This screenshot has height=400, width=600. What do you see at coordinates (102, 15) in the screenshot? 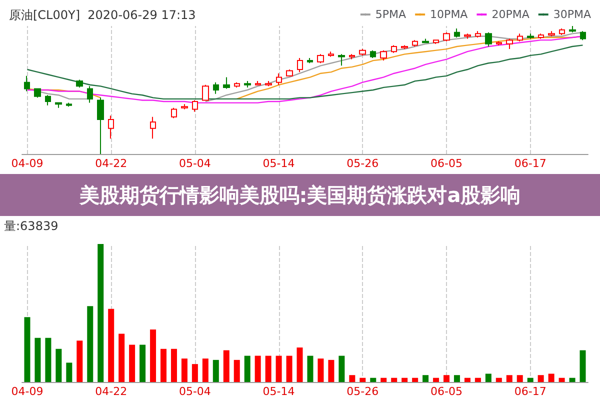
I see `chart-subtitle: 原油[CL00Y] 2020-06-29 17:13` at bounding box center [102, 15].